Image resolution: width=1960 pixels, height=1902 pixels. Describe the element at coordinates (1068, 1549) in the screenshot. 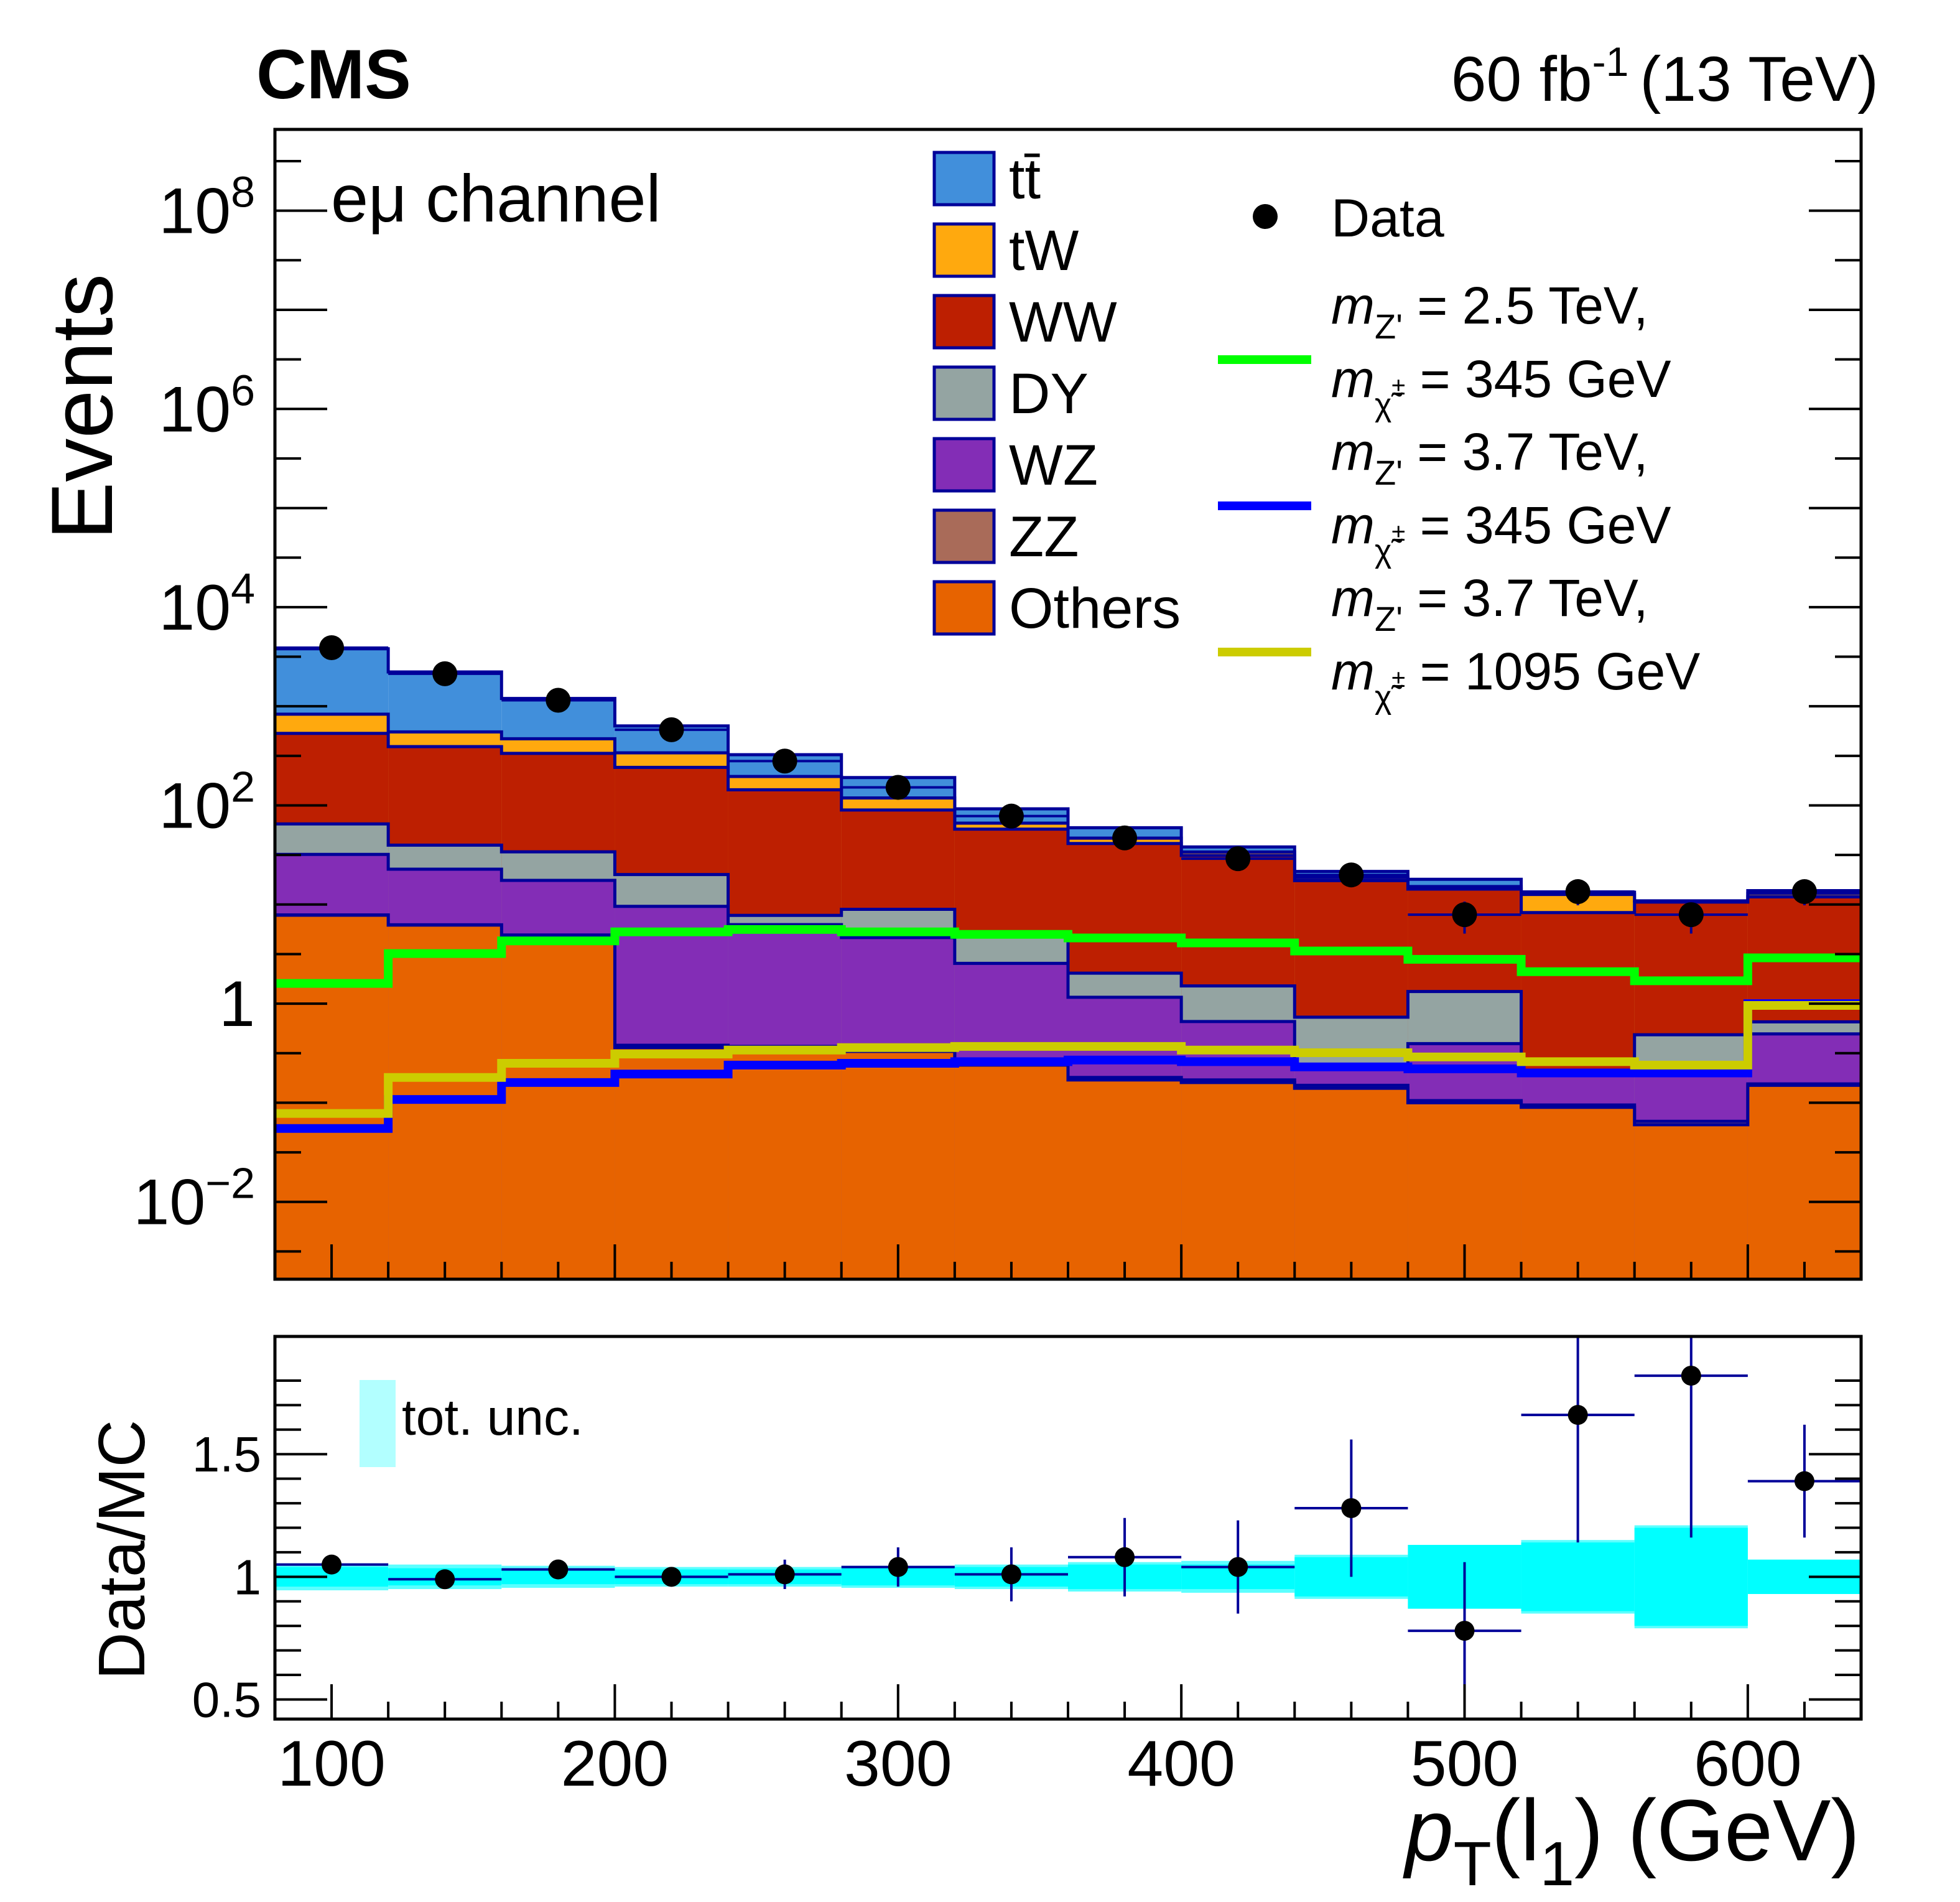

I see `ratio-axis-ticks` at that location.